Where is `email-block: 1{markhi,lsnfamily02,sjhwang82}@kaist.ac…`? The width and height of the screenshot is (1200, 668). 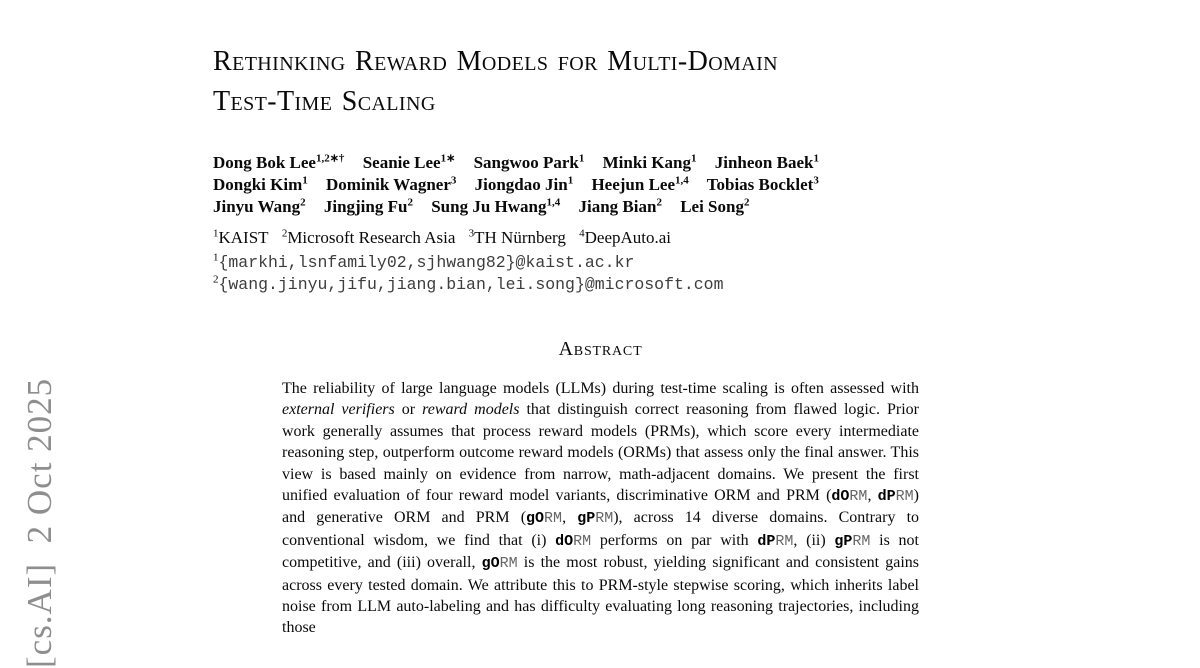 email-block: 1{markhi,lsnfamily02,sjhwang82}@kaist.ac… is located at coordinates (608, 274).